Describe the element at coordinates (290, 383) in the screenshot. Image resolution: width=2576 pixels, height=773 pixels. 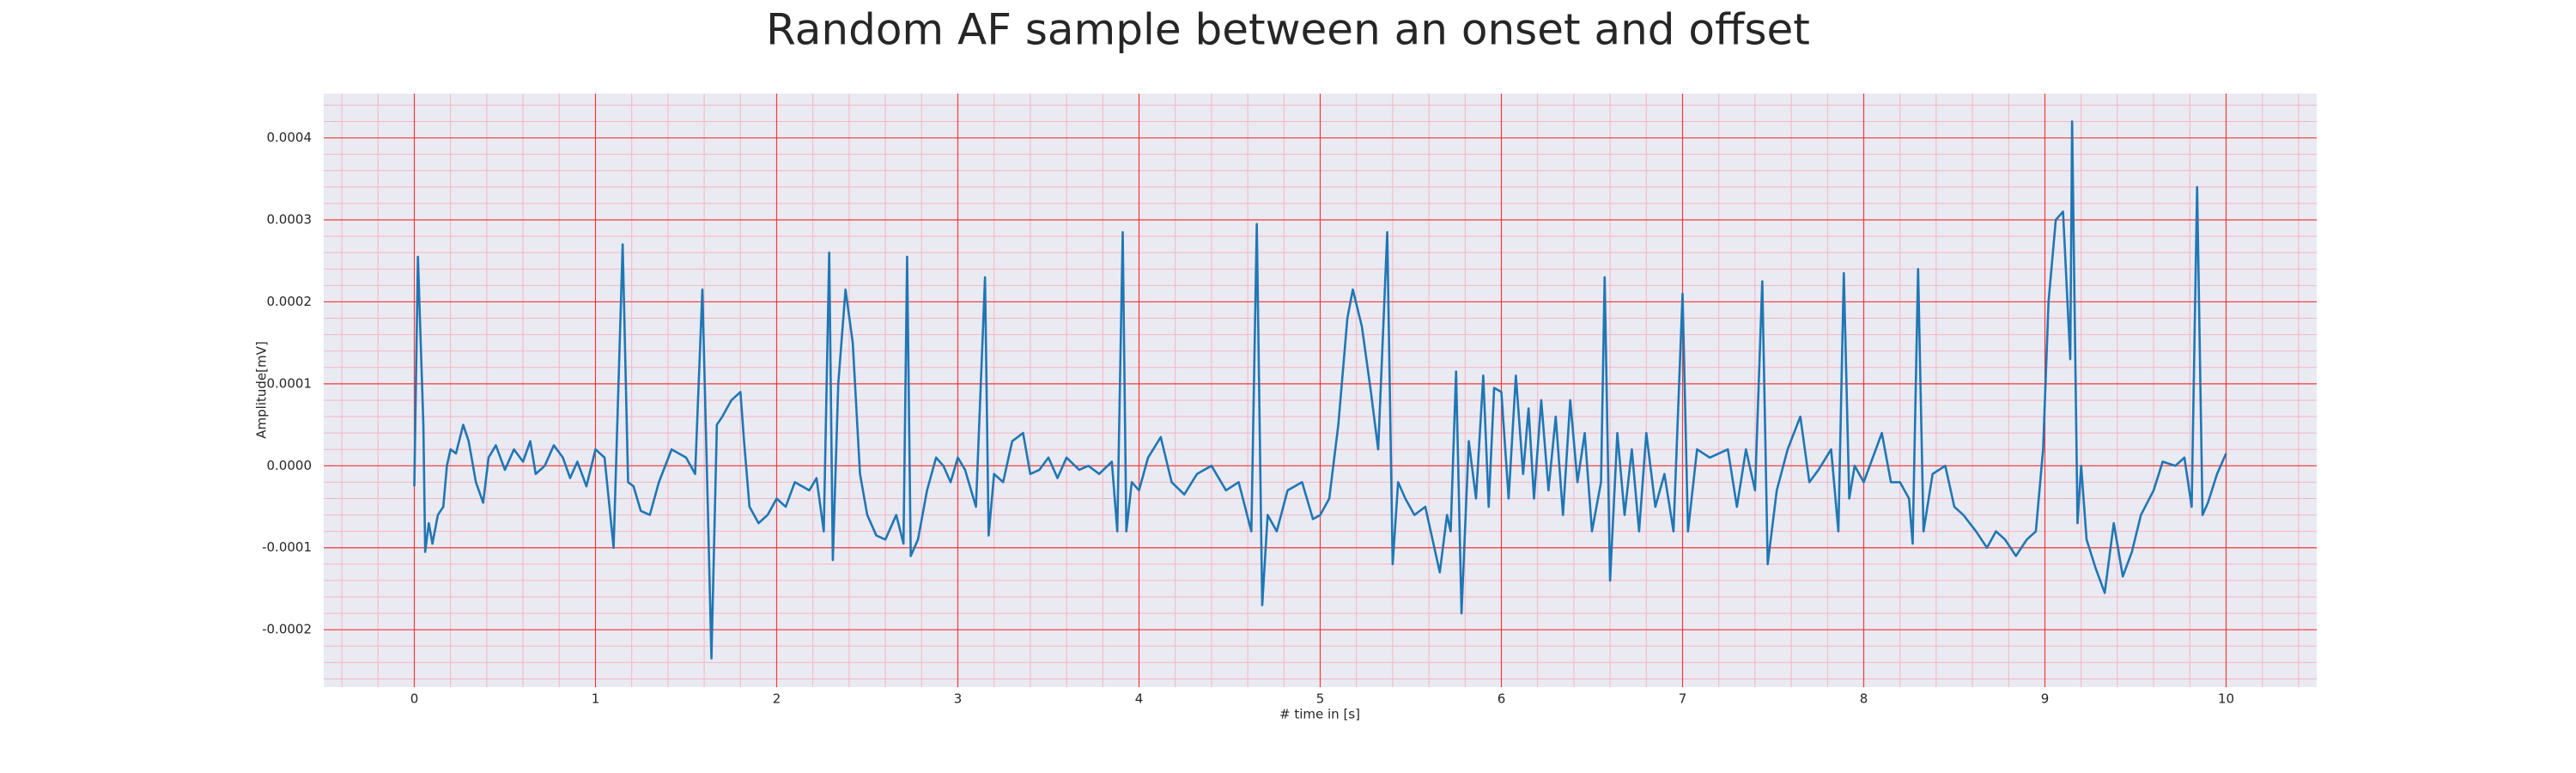
I see `y-tick-label: 0.0001` at that location.